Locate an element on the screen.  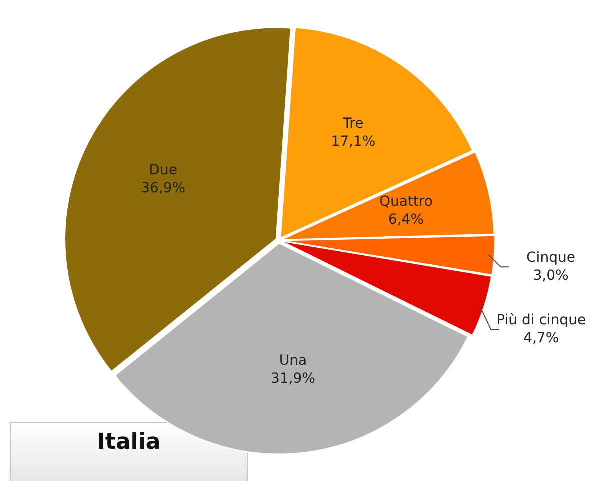
data-label: 4,7% is located at coordinates (542, 338).